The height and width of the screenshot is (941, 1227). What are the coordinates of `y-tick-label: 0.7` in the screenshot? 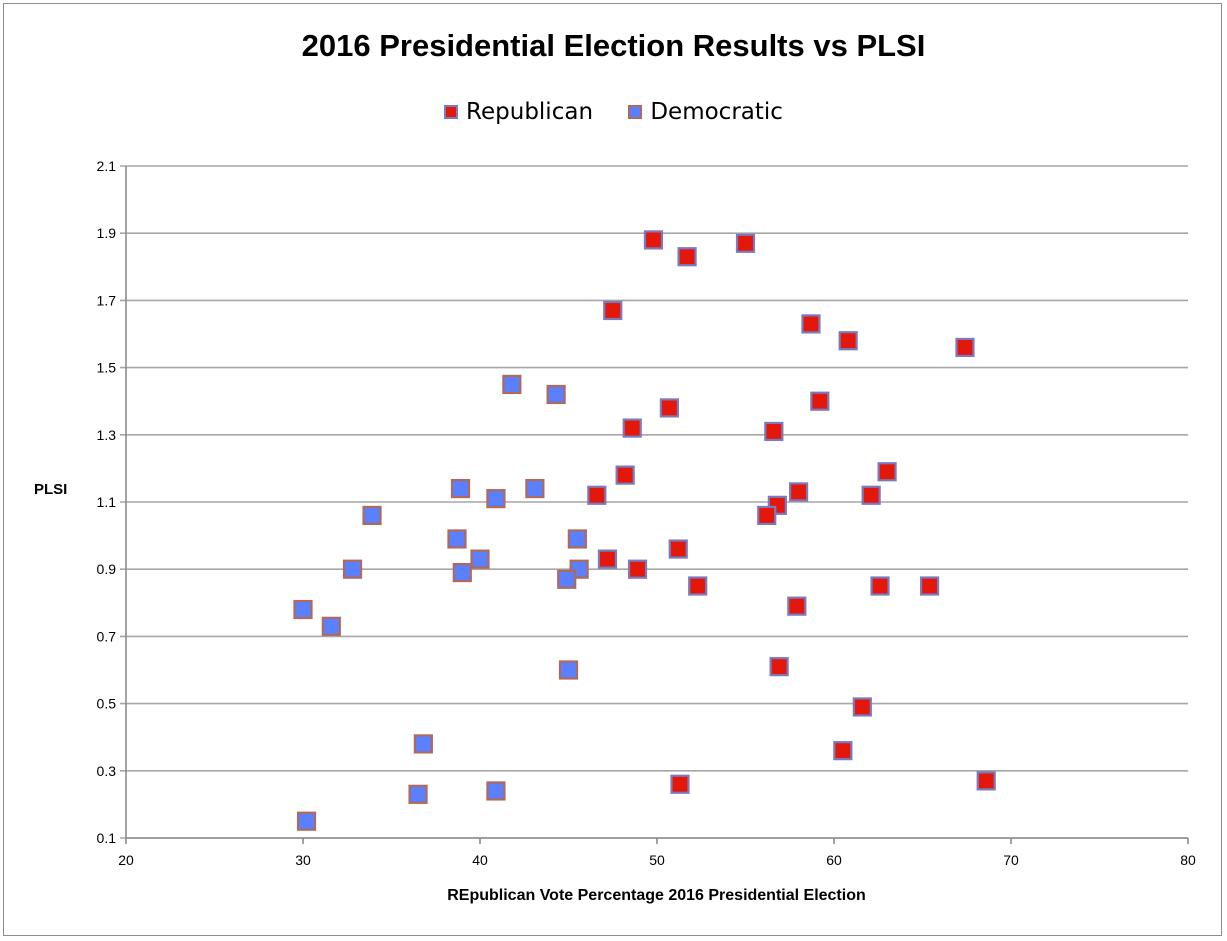 It's located at (107, 636).